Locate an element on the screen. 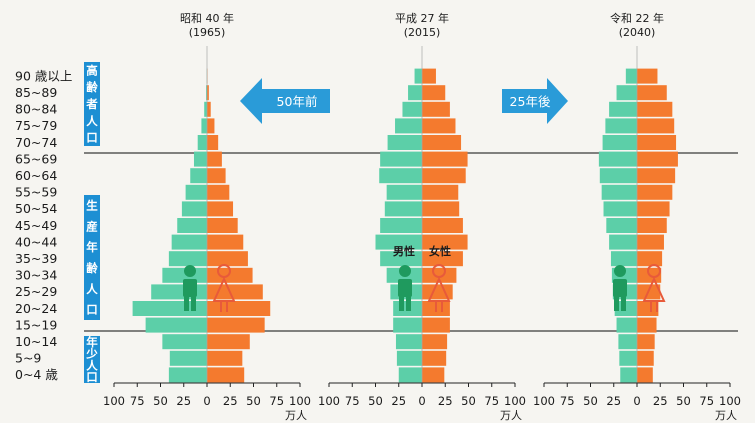 This screenshot has width=755, height=423. pyramid-subtitle: (1965) is located at coordinates (207, 32).